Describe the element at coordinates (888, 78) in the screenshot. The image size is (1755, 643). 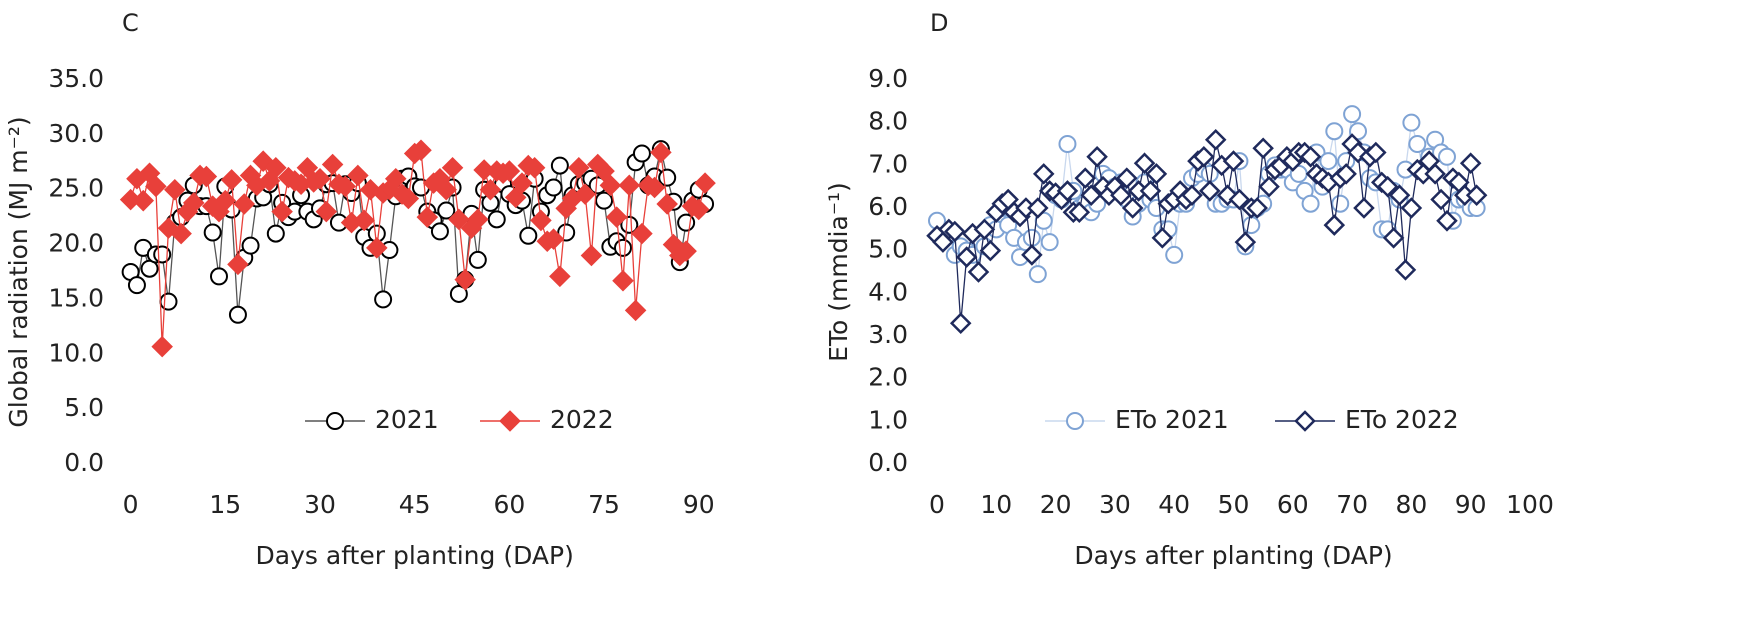
I see `y-tick-label: 9.0` at that location.